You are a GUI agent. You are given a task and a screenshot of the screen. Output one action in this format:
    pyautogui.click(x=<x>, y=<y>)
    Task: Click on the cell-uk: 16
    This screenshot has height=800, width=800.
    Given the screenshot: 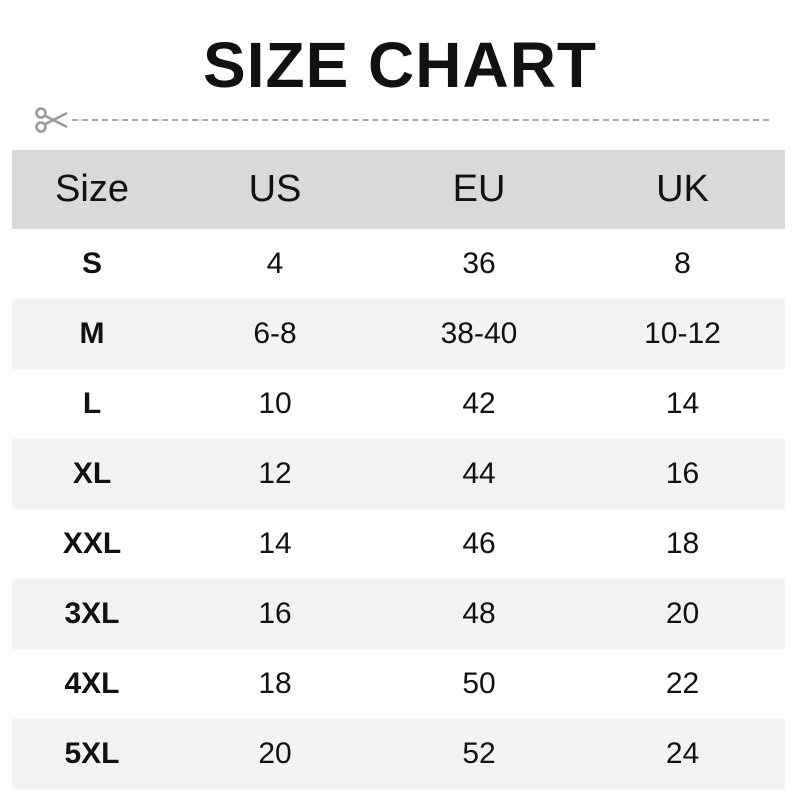 What is the action you would take?
    pyautogui.click(x=682, y=473)
    